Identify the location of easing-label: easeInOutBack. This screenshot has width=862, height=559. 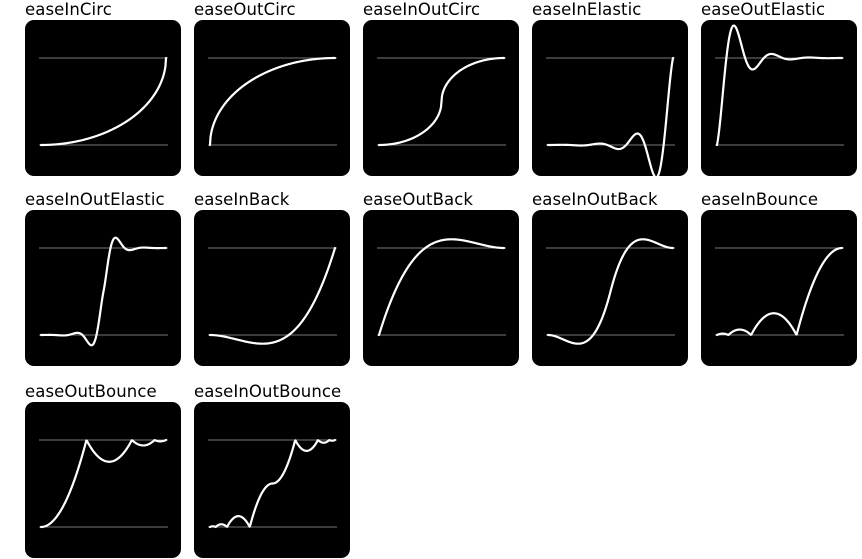
(595, 199).